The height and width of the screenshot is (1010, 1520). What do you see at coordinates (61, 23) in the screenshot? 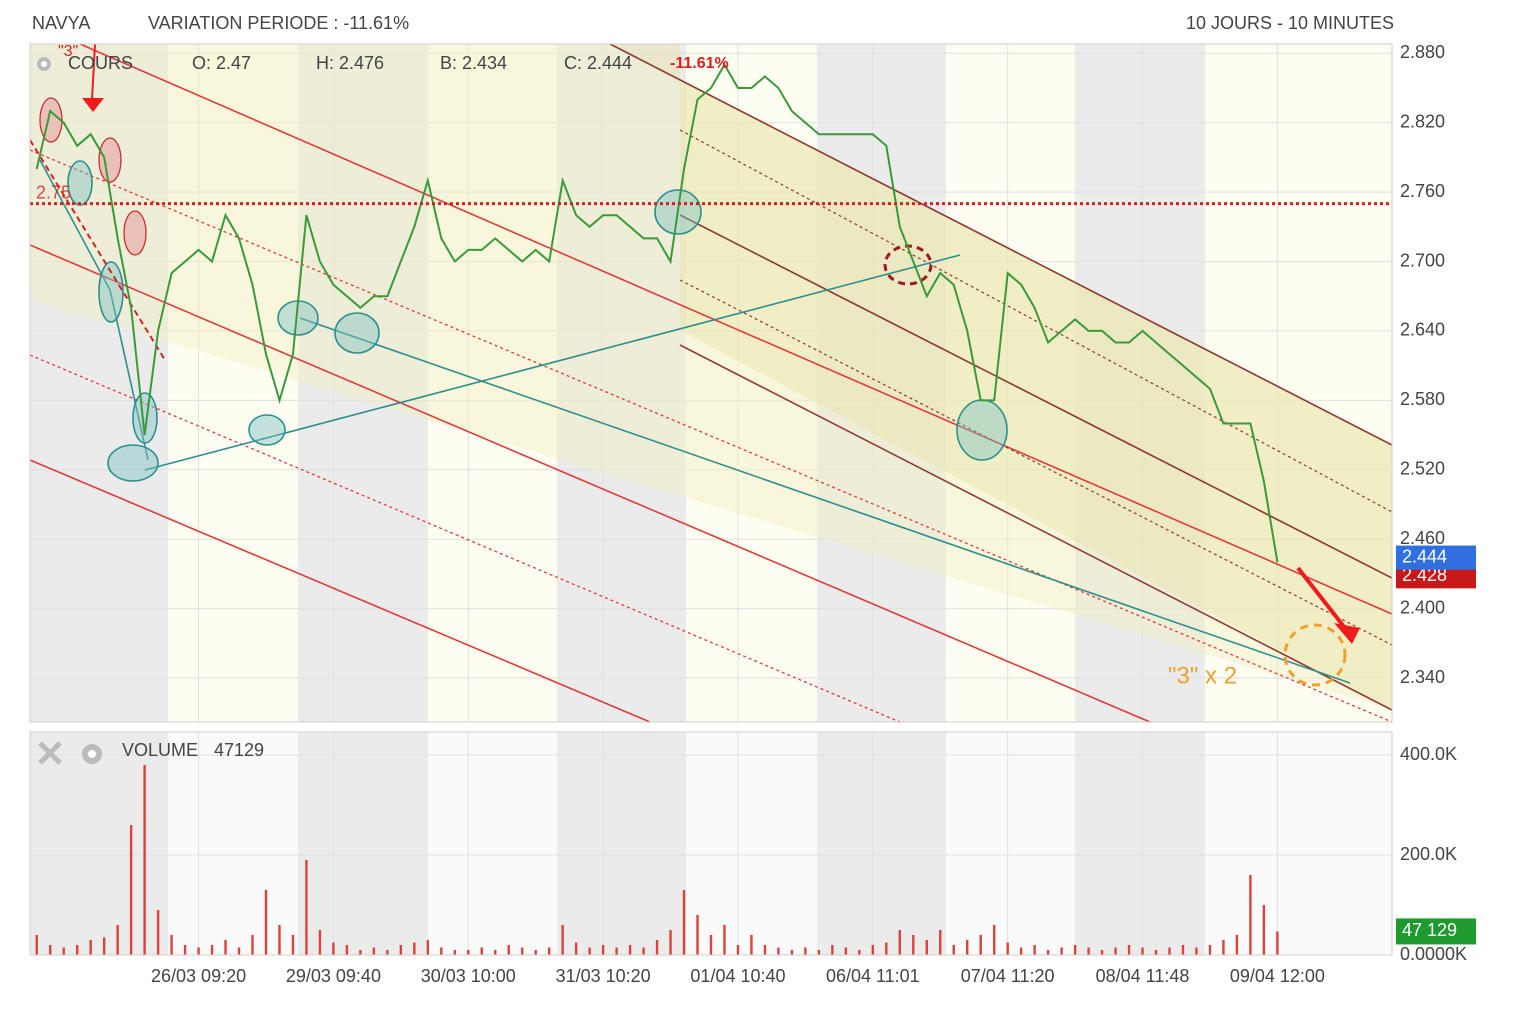
I see `symbol: NAVYA` at bounding box center [61, 23].